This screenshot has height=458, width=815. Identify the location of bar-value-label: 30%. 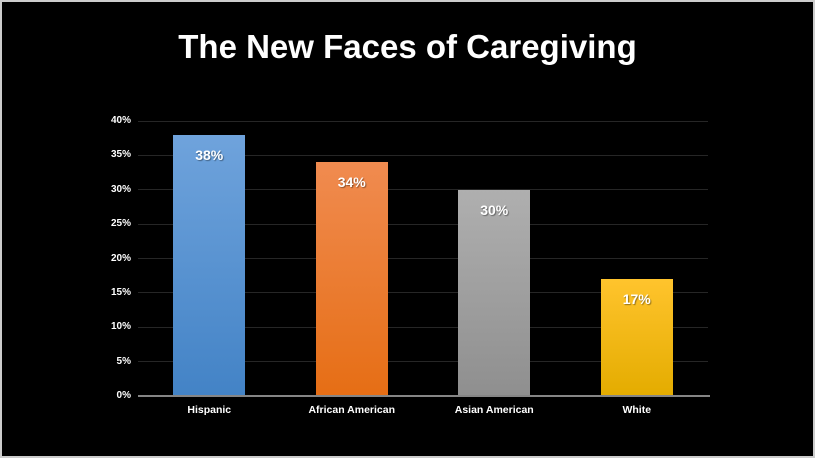
(494, 209).